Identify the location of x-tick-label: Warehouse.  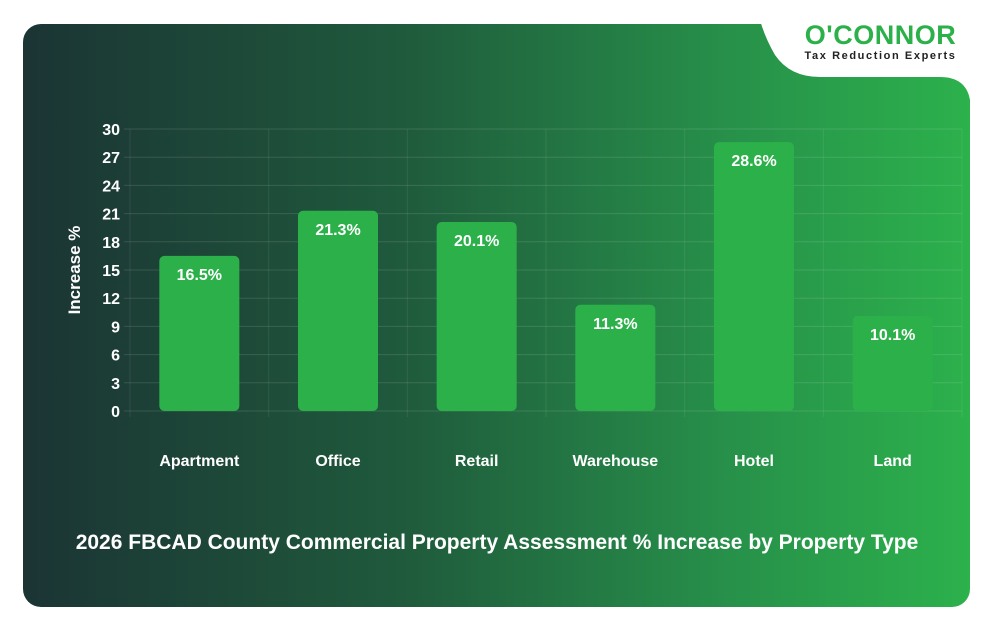
(616, 461).